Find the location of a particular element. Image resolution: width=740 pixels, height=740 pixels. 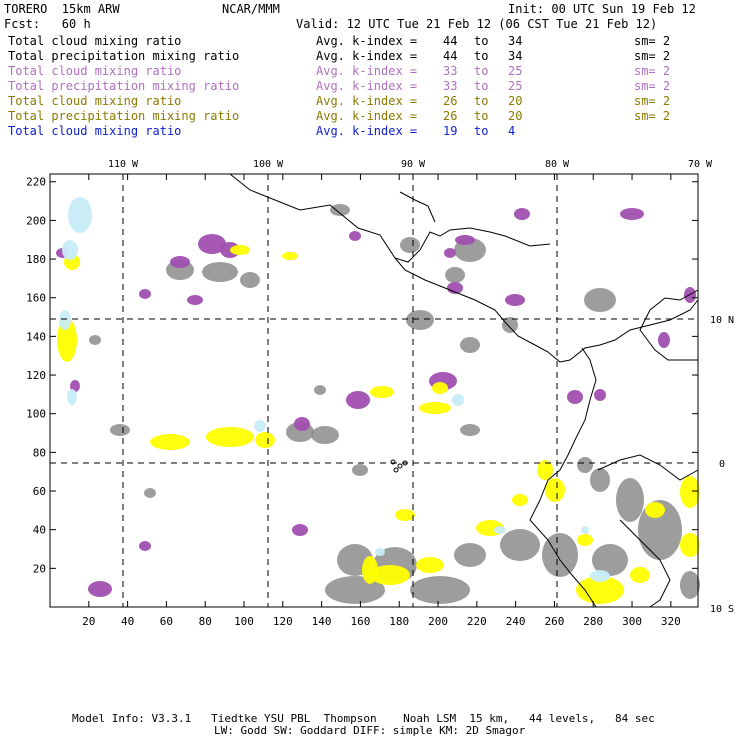

y-tick-label: 60 is located at coordinates (39, 491).